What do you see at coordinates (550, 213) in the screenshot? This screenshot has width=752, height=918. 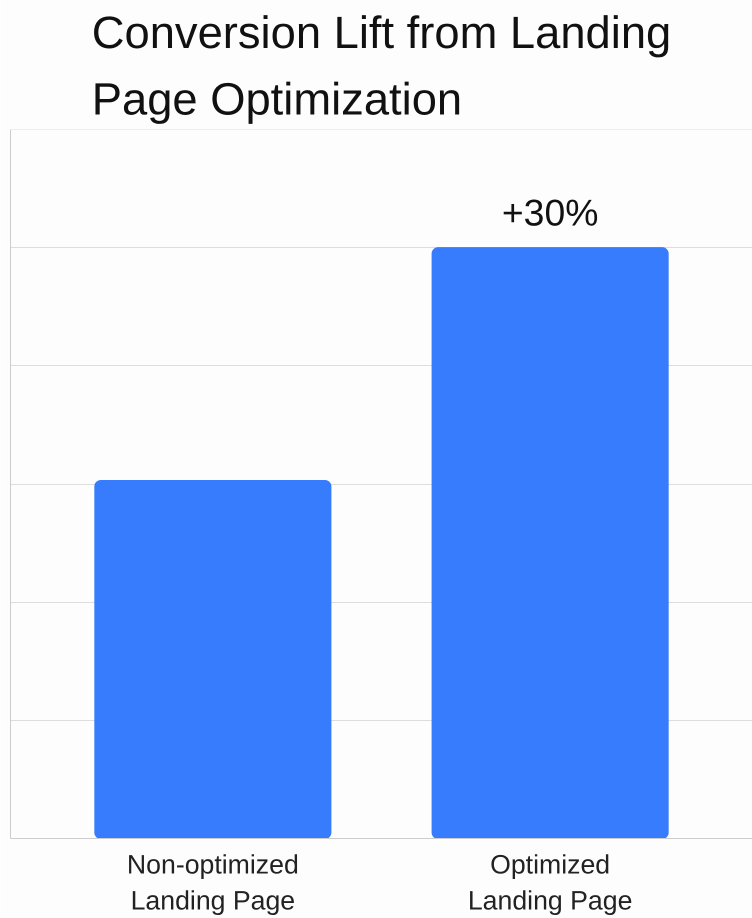 I see `annotation: +30%` at bounding box center [550, 213].